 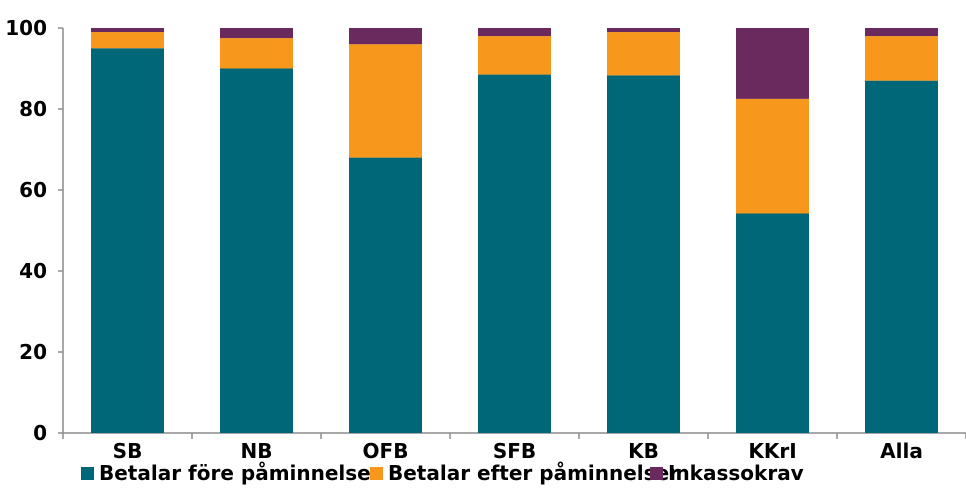 I want to click on y-tick-label: 20, so click(x=33, y=352).